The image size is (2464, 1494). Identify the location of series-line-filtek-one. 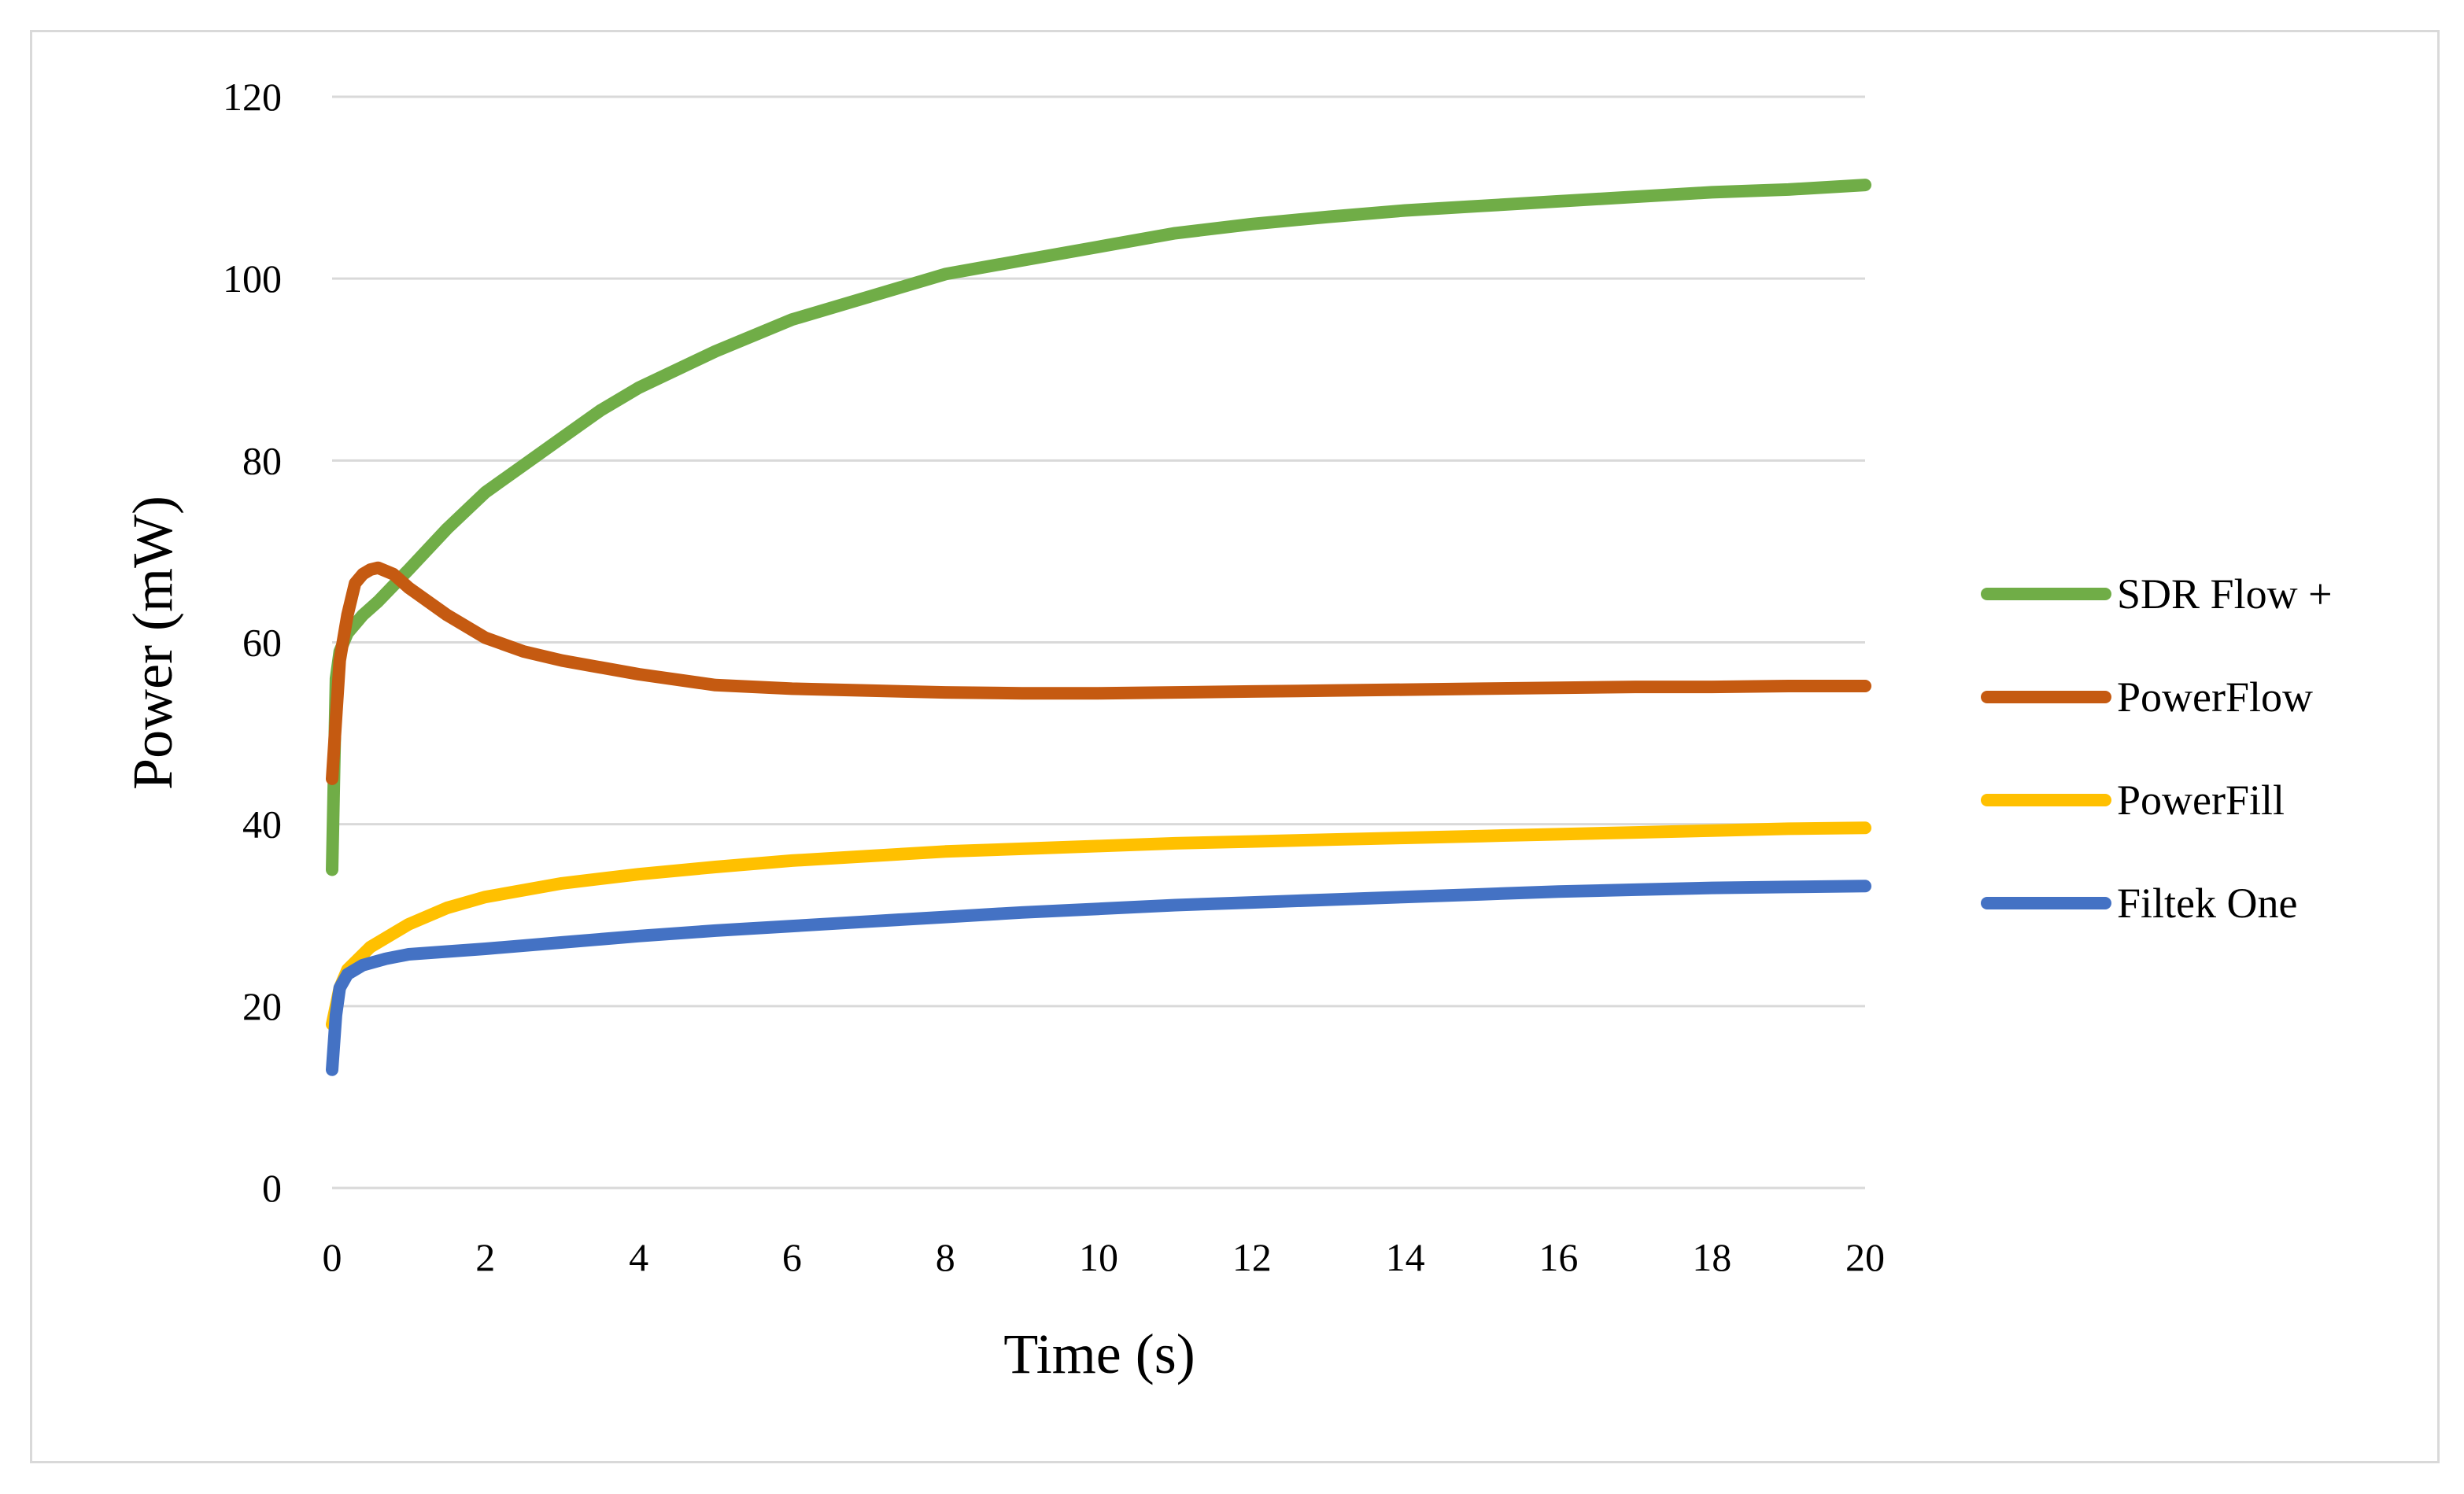
(1098, 978).